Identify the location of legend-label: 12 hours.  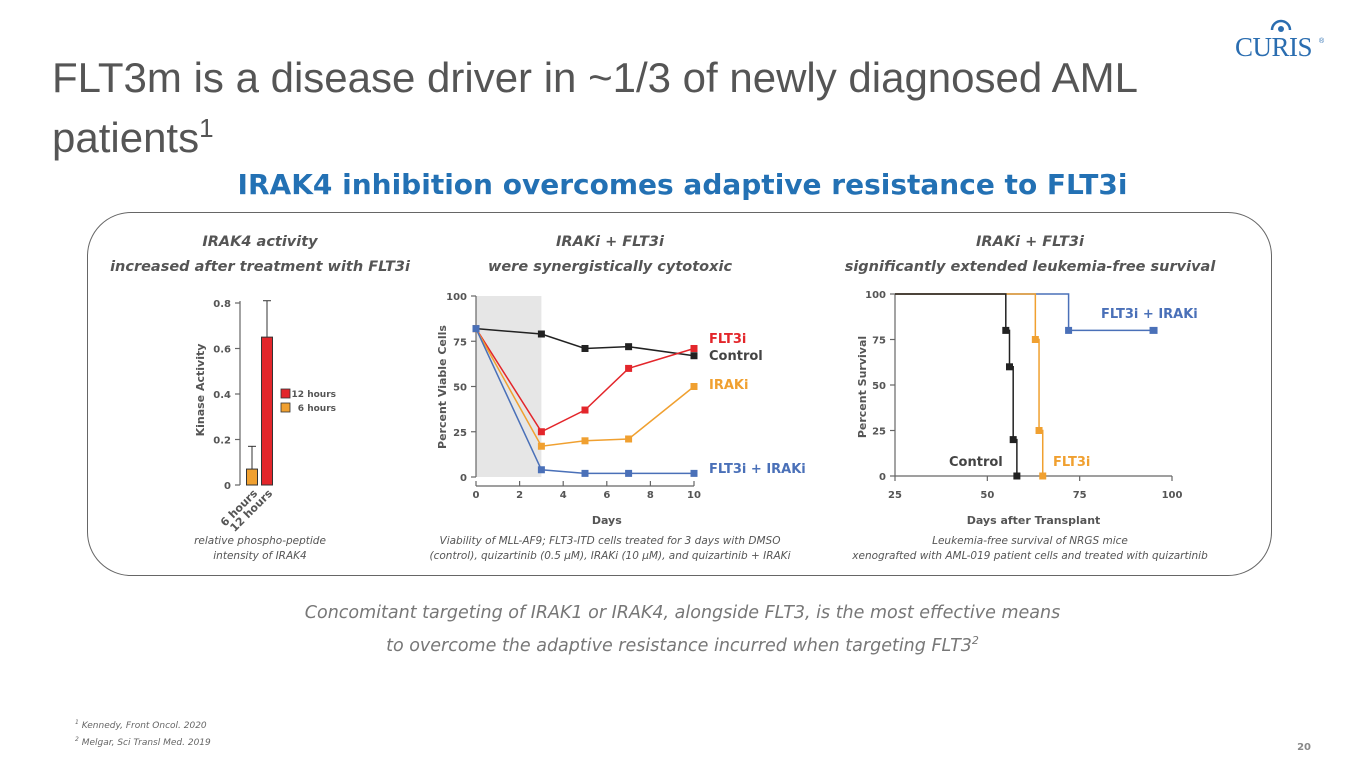
(314, 395).